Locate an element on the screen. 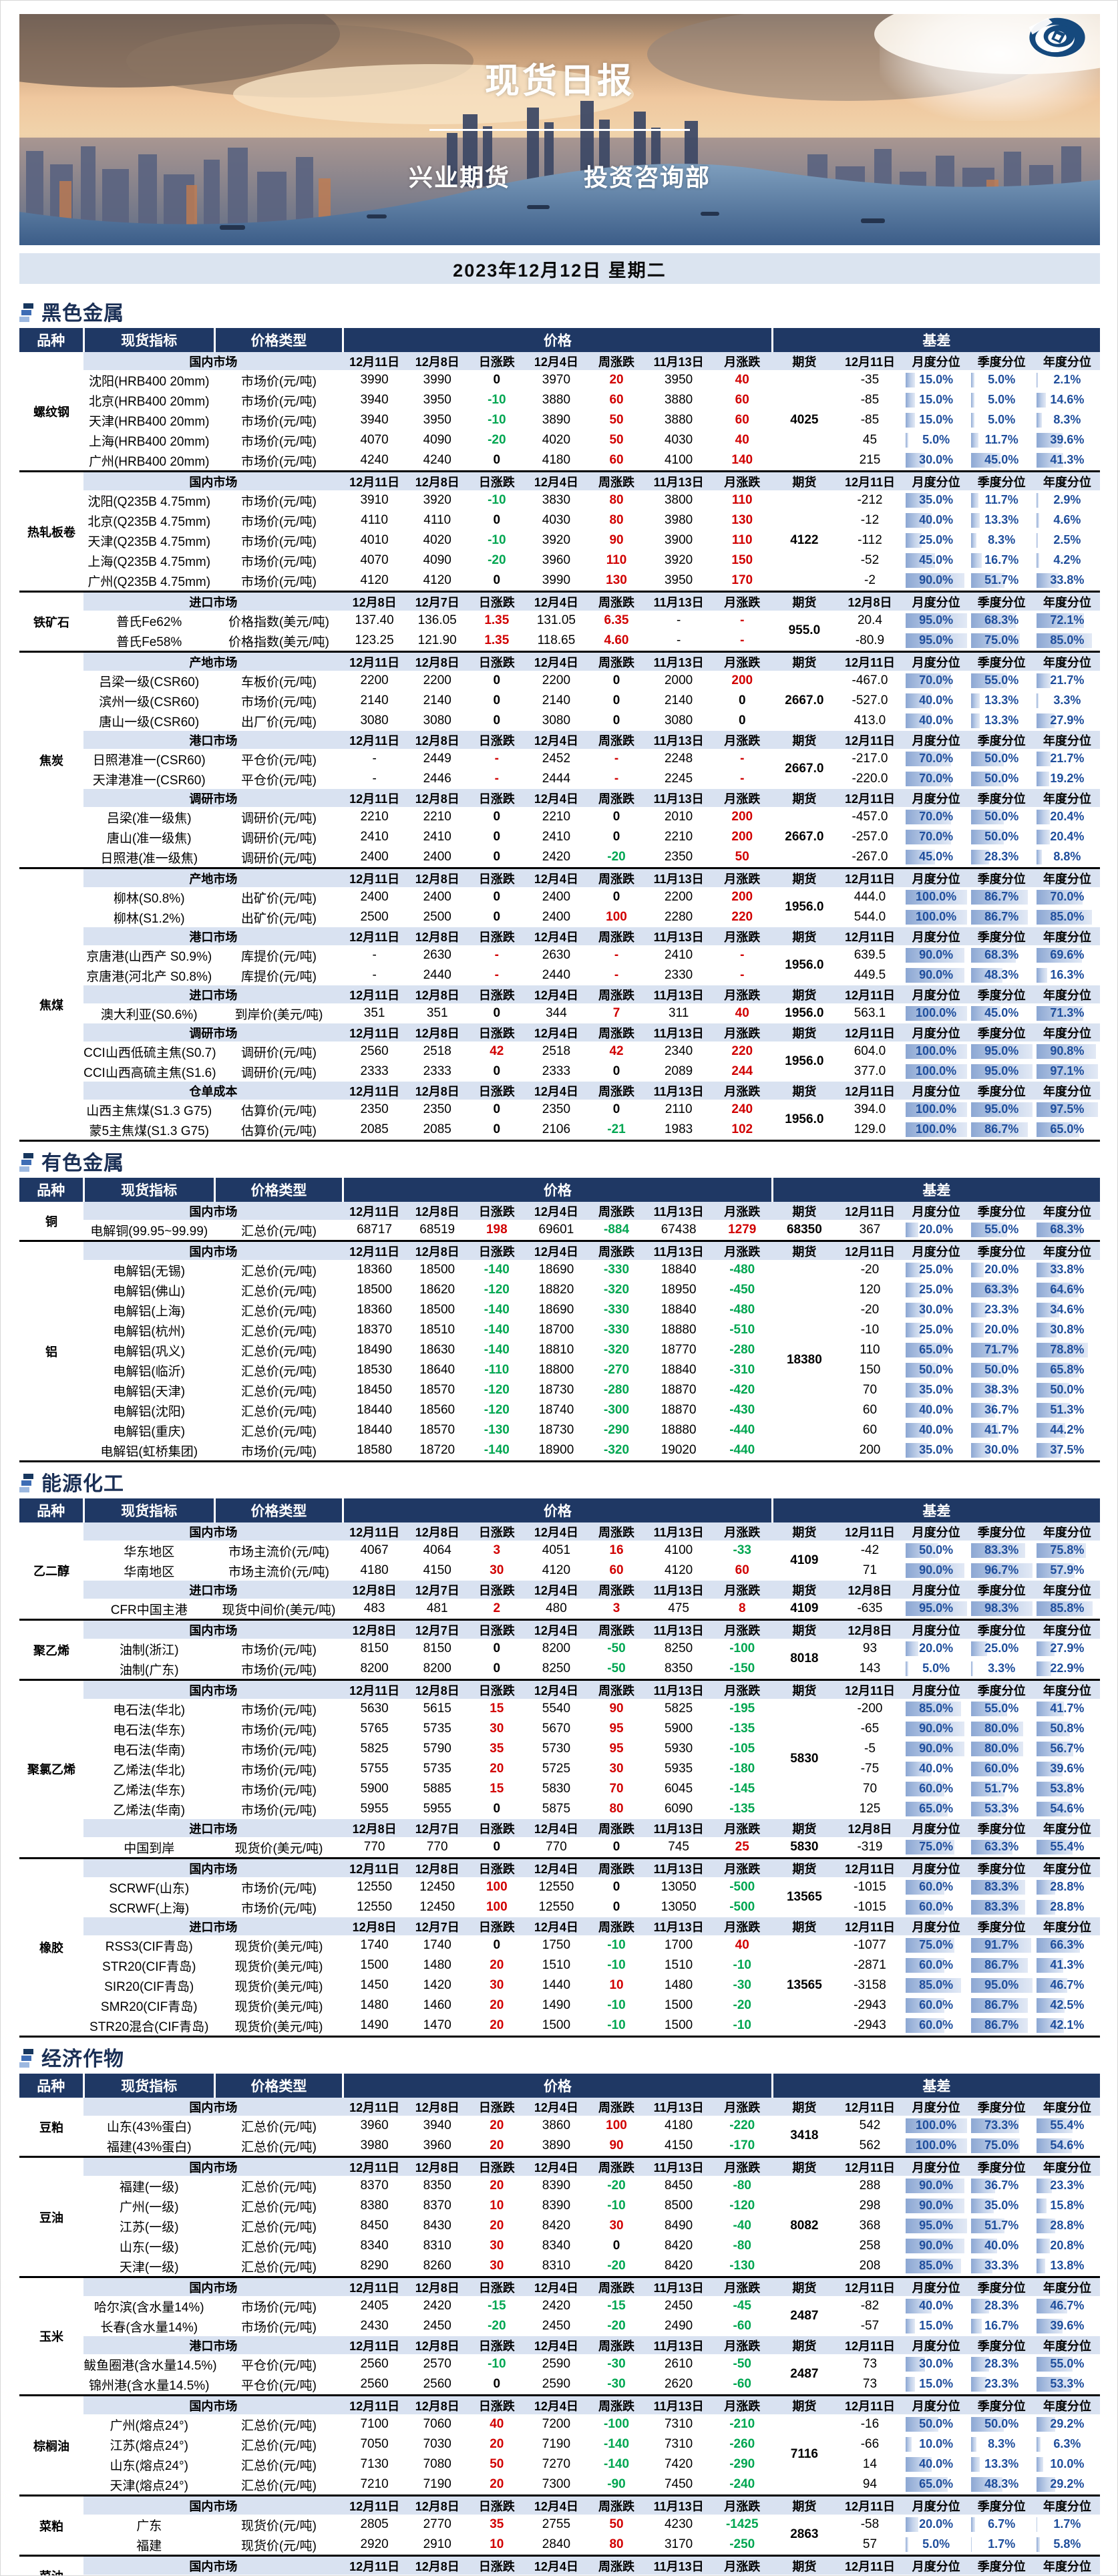  change-cell: 60 is located at coordinates (616, 461).